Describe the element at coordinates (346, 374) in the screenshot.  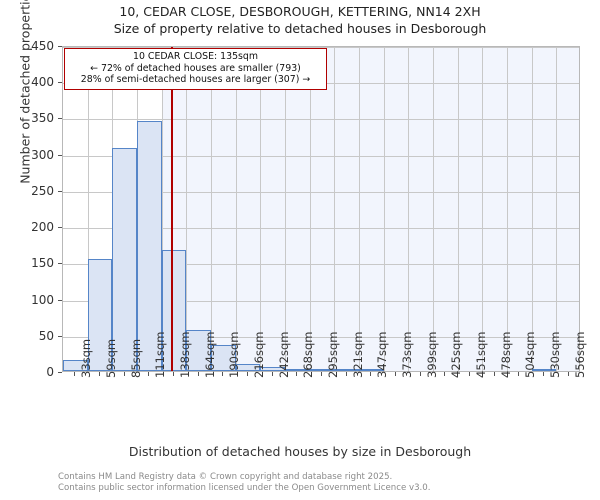
I see `x-tick-mark-321sqm` at that location.